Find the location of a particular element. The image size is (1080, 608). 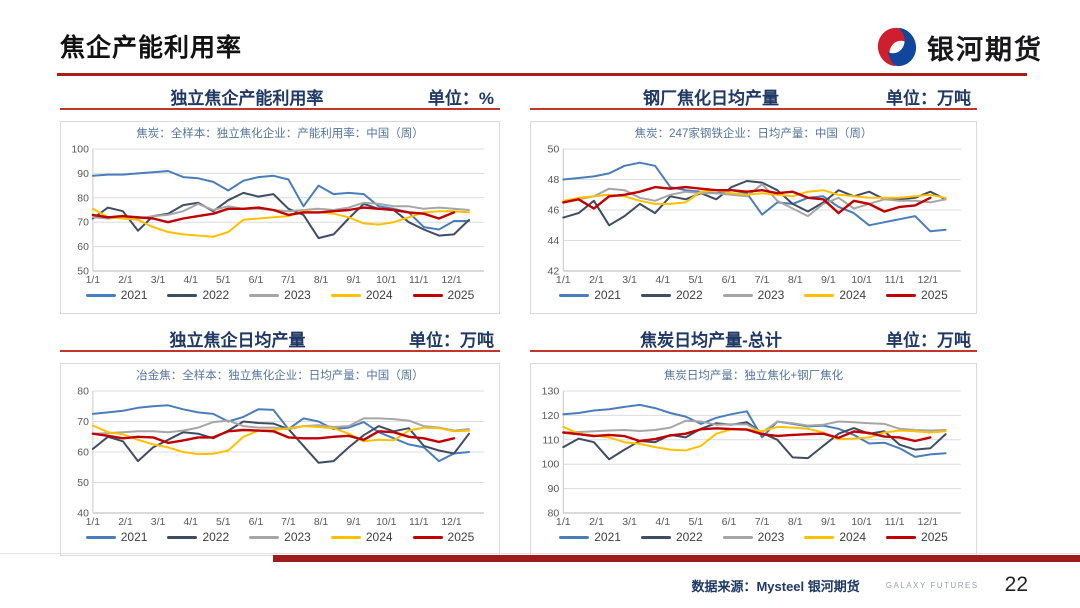

footer-hairline is located at coordinates (540, 553).